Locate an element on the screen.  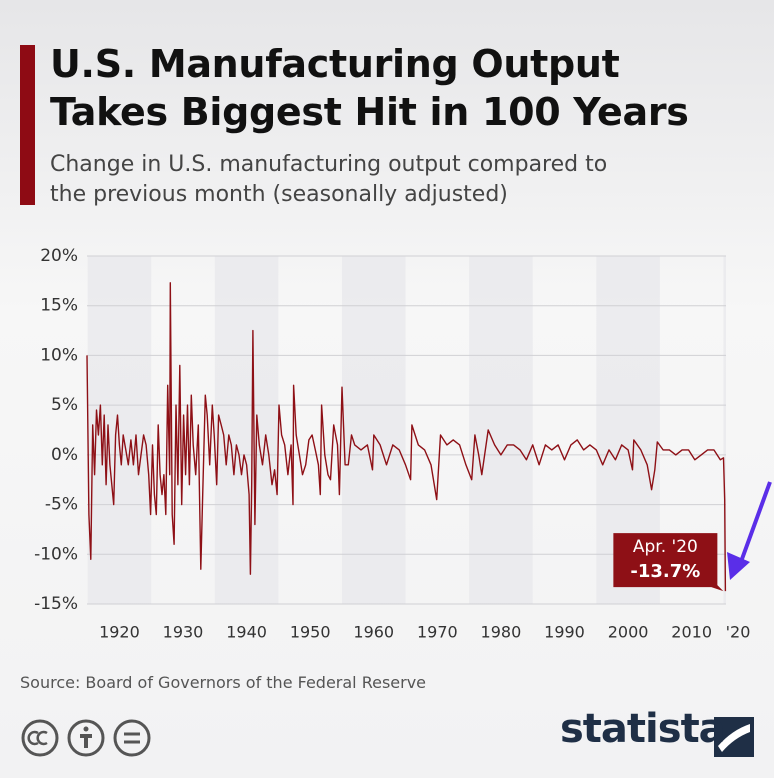
y-tick-label: 20% is located at coordinates (59, 256).